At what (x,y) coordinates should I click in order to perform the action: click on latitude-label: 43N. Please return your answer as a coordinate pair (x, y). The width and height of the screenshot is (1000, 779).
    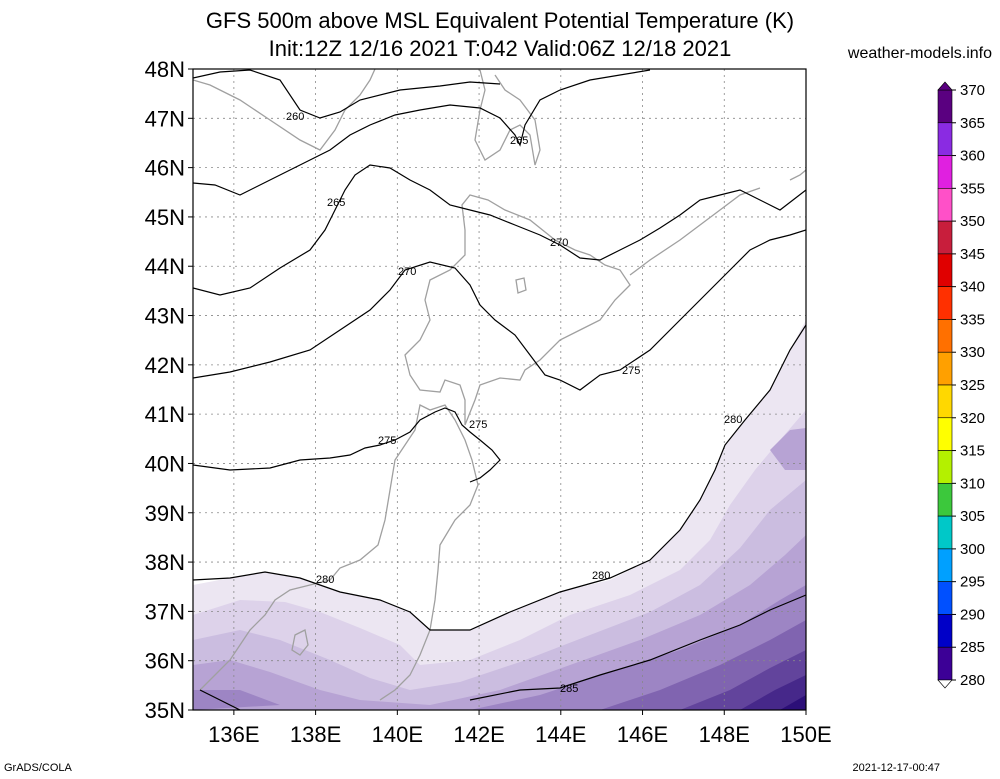
    Looking at the image, I should click on (165, 316).